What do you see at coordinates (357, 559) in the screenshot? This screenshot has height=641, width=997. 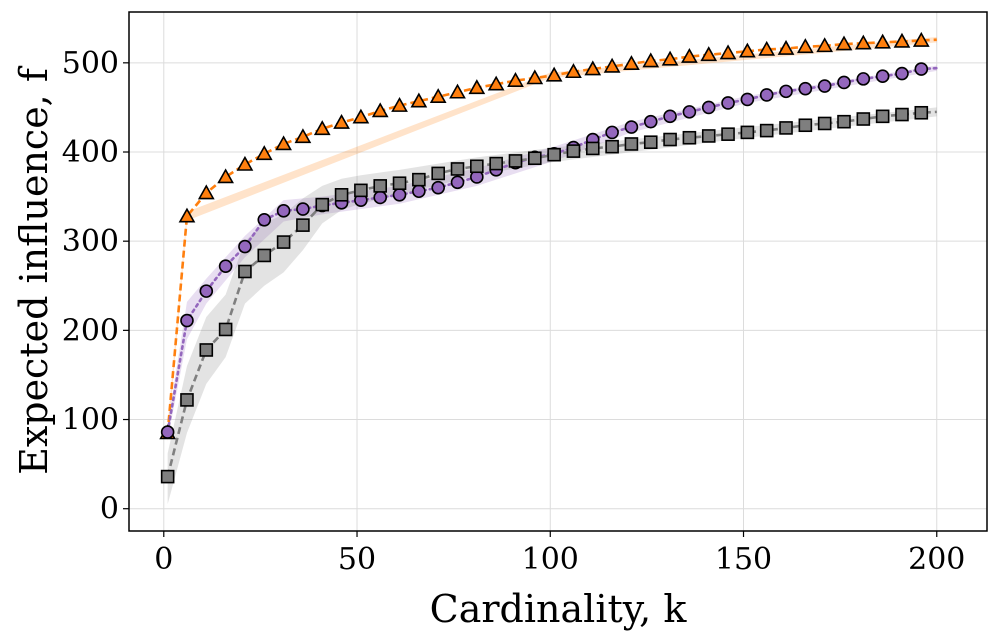 I see `x-tick-label: 50` at bounding box center [357, 559].